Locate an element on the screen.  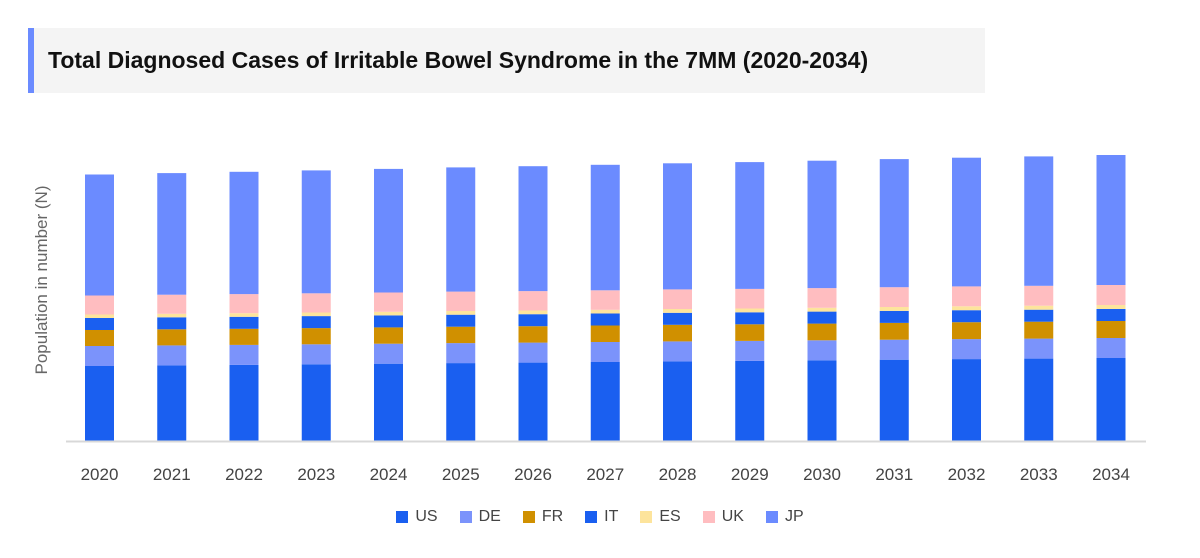
legend-label: US is located at coordinates (426, 516).